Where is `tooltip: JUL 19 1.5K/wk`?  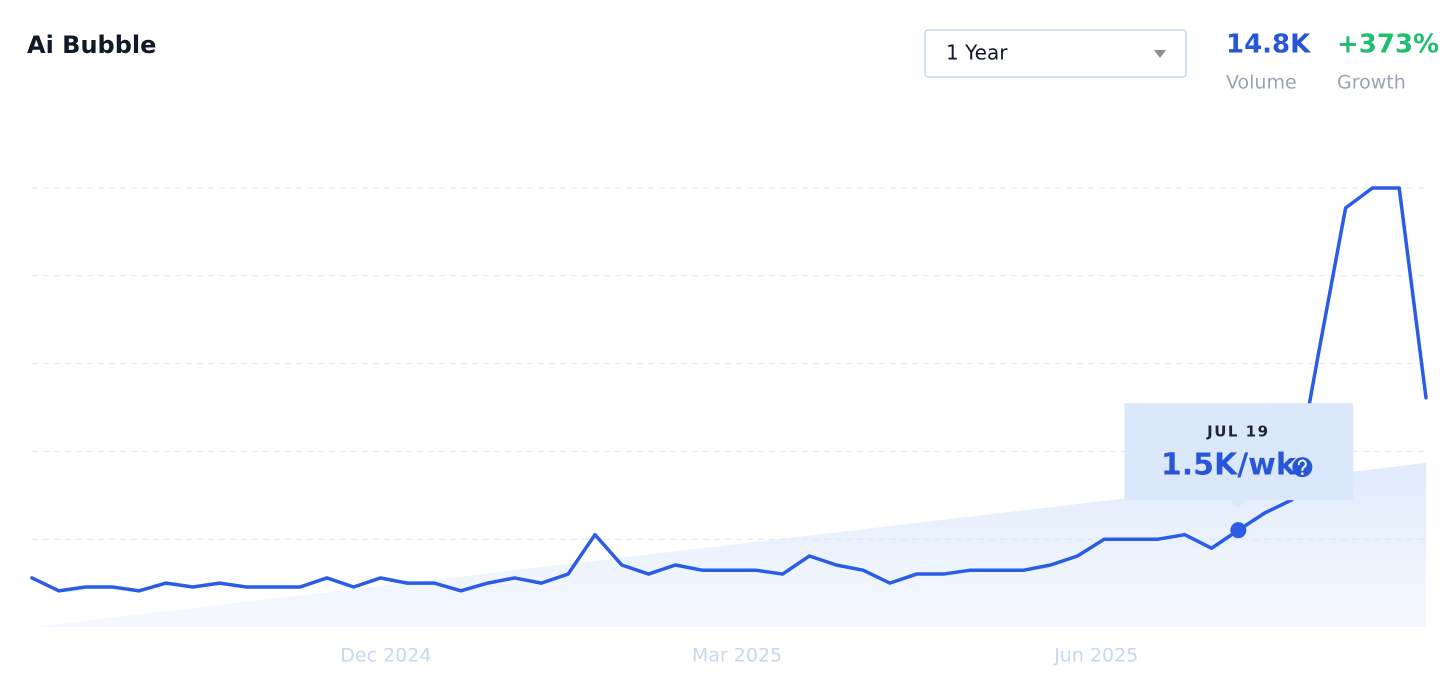
tooltip: JUL 19 1.5K/wk is located at coordinates (1239, 456).